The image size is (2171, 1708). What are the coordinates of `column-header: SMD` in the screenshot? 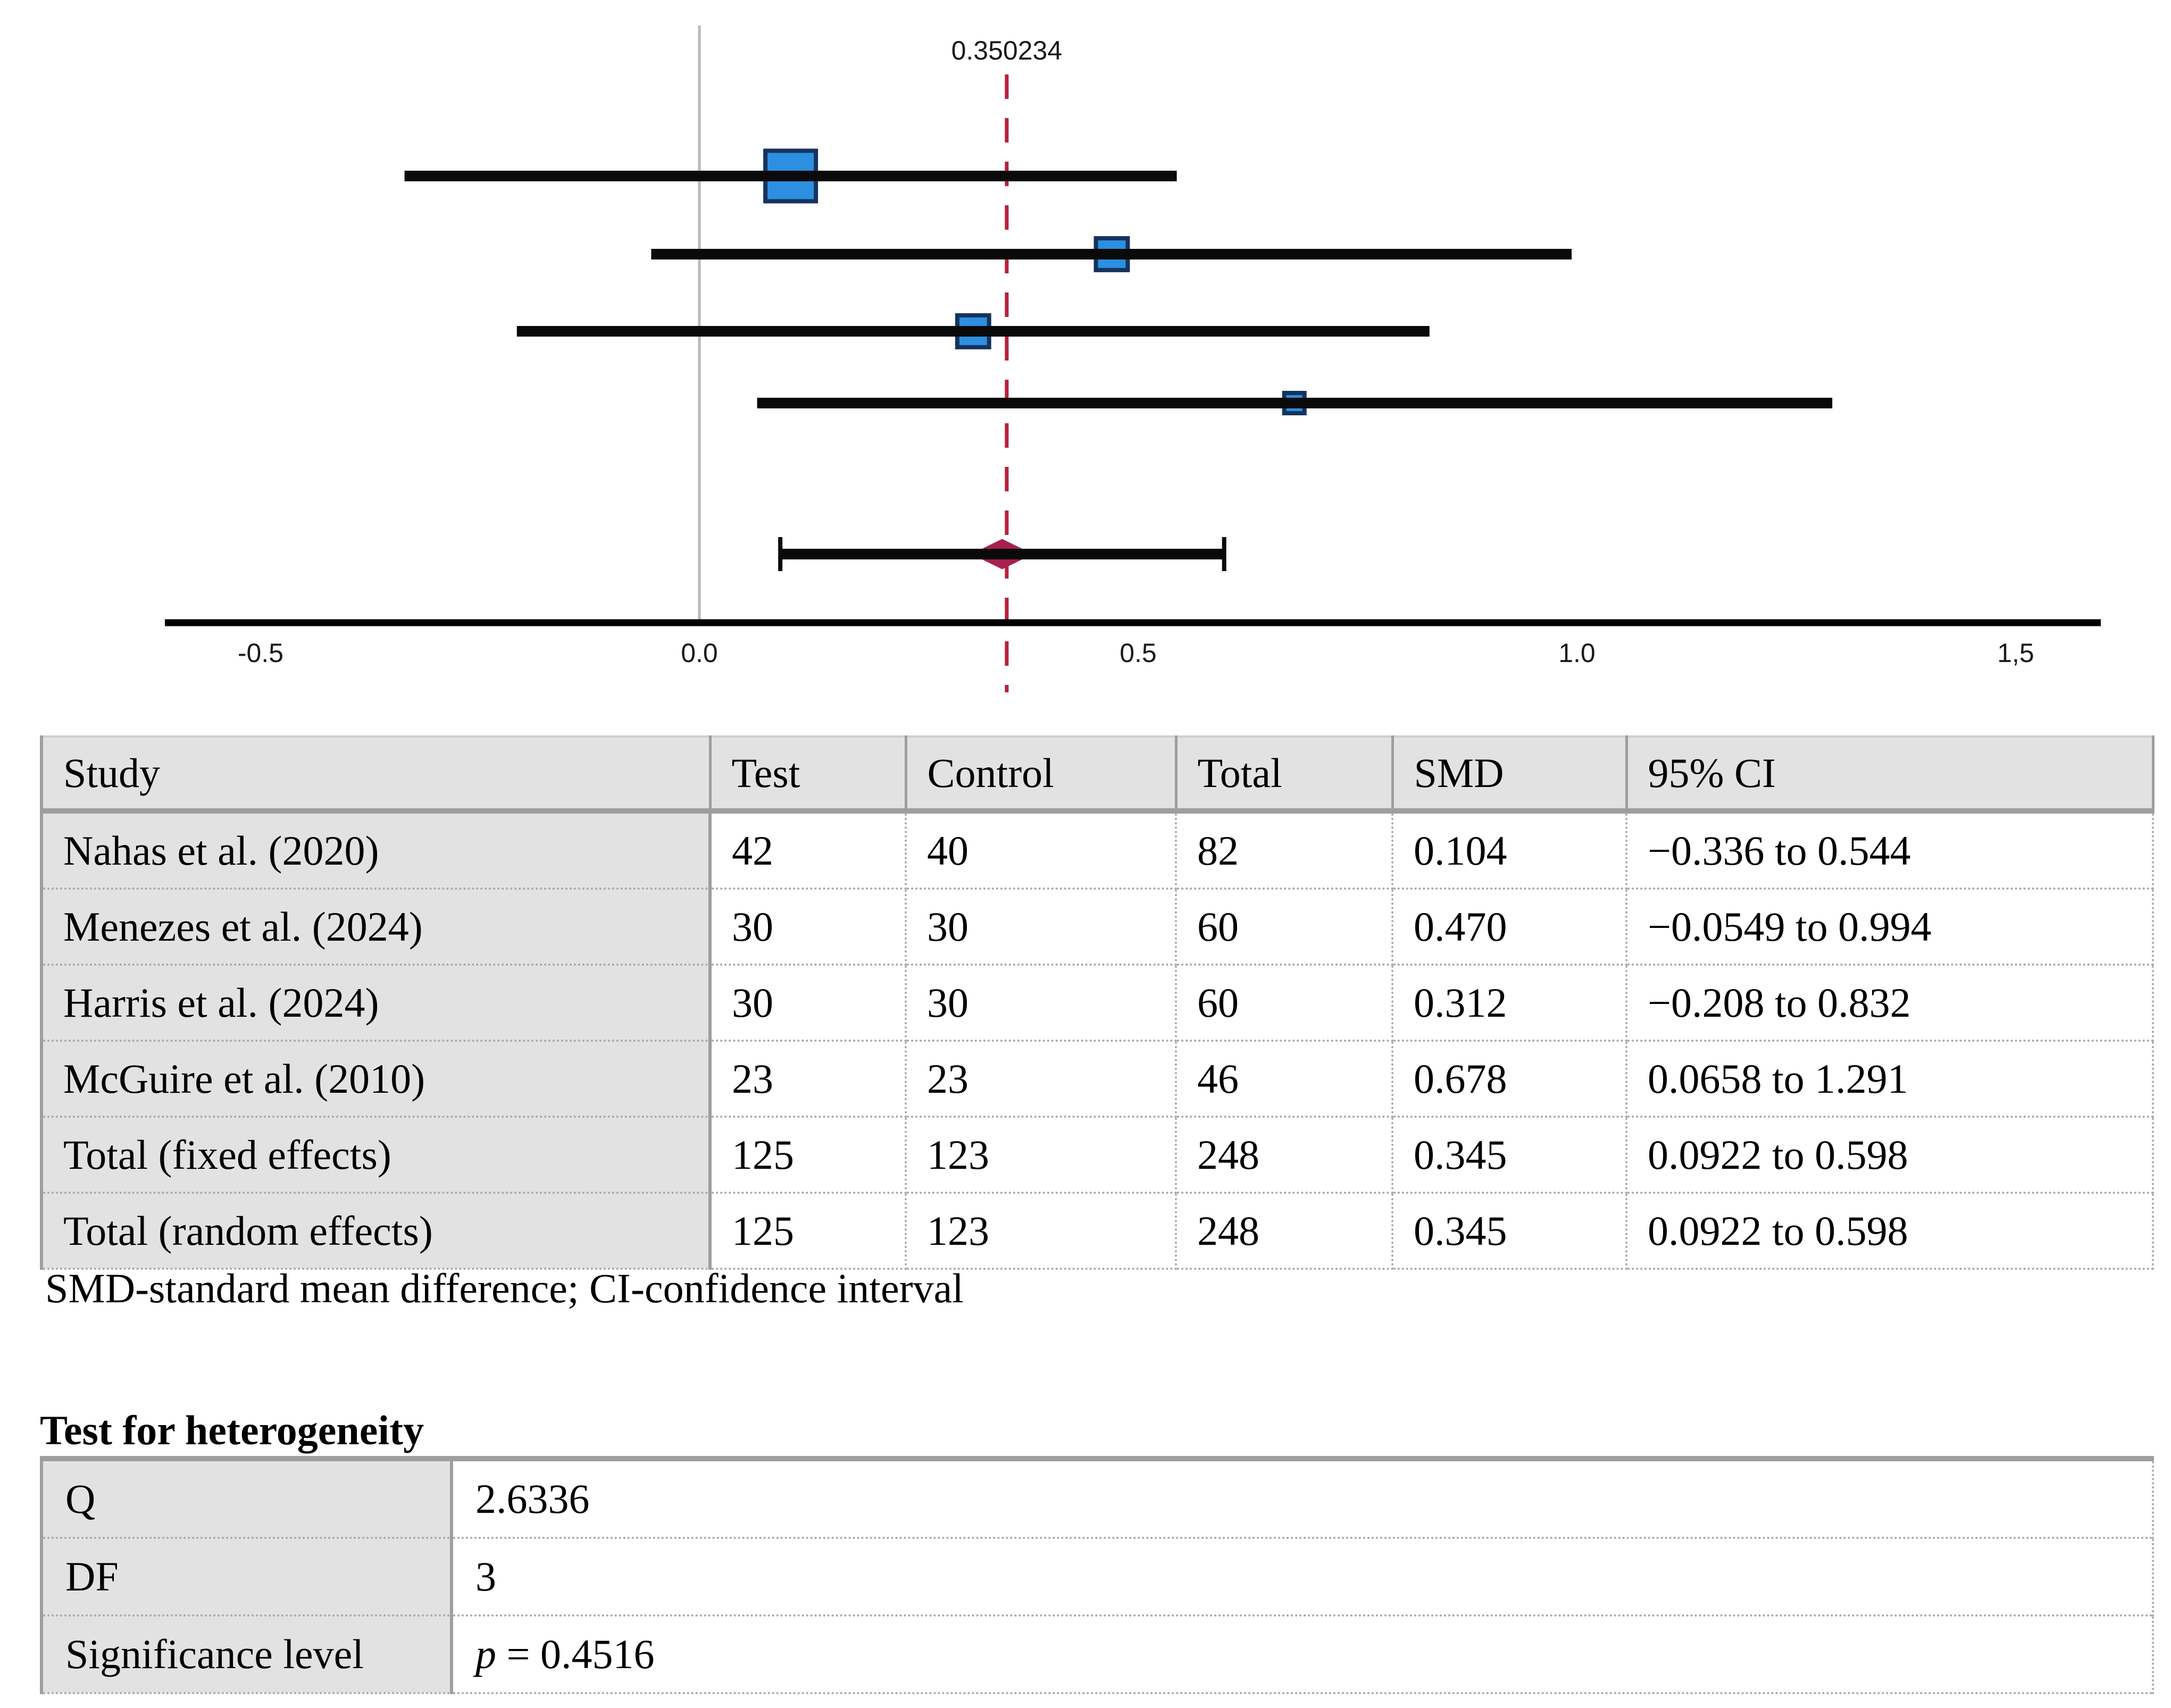 It's located at (1510, 775).